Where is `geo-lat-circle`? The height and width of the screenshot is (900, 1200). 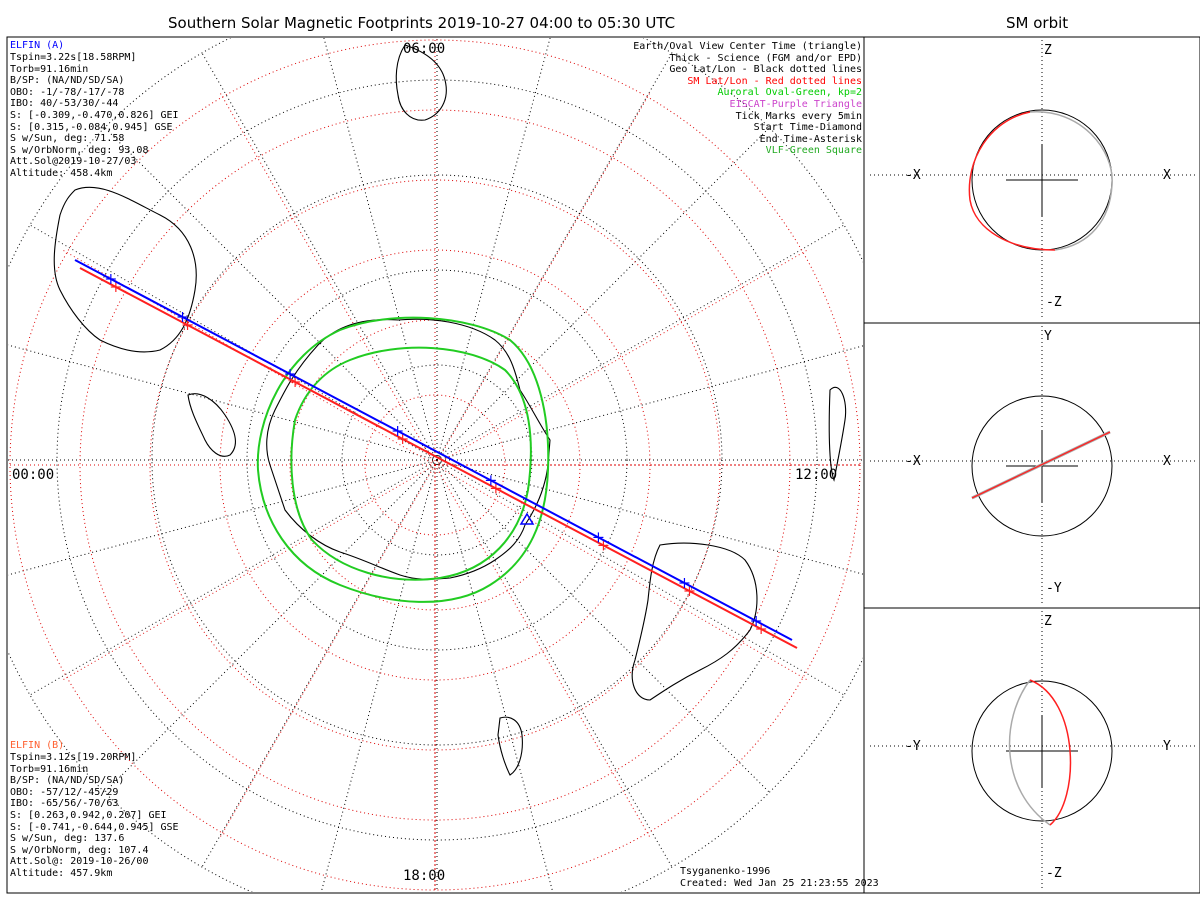
geo-lat-circle is located at coordinates (437, 460).